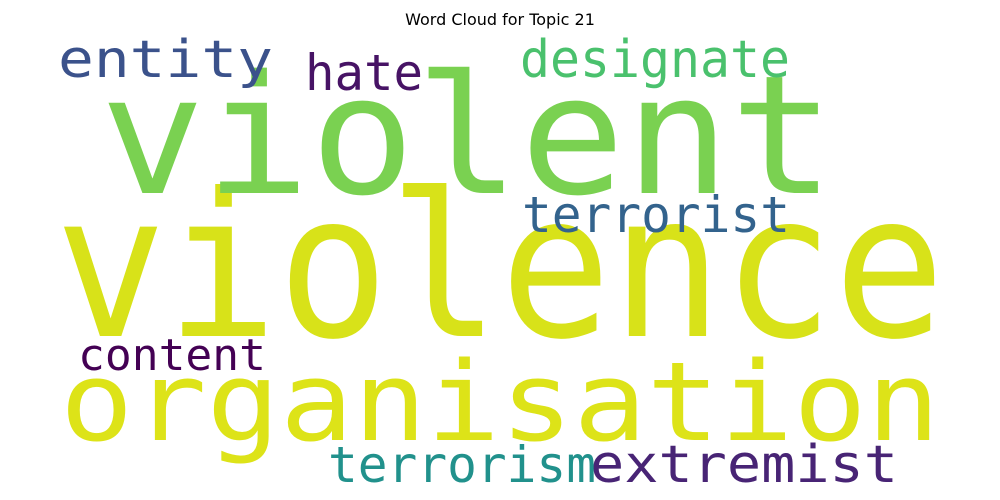 This screenshot has height=500, width=1000. I want to click on word-hate: hate, so click(364, 73).